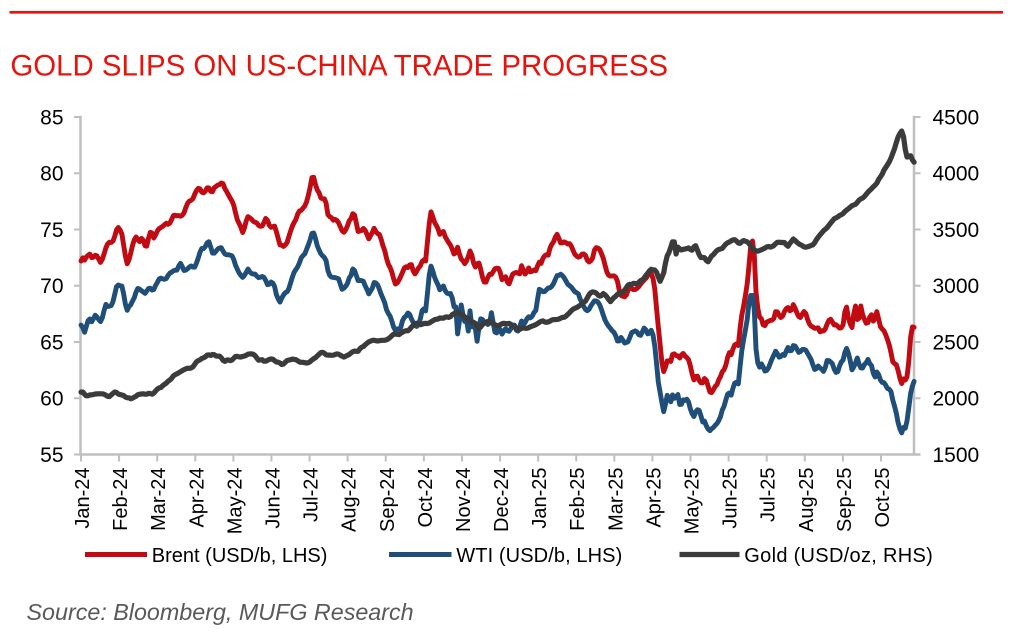  Describe the element at coordinates (339, 66) in the screenshot. I see `svg-text:GOLD SLIPS ON US-CHINA TRADE P: GOLD SLIPS ON US-CHINA TRADE PROGRESS` at that location.